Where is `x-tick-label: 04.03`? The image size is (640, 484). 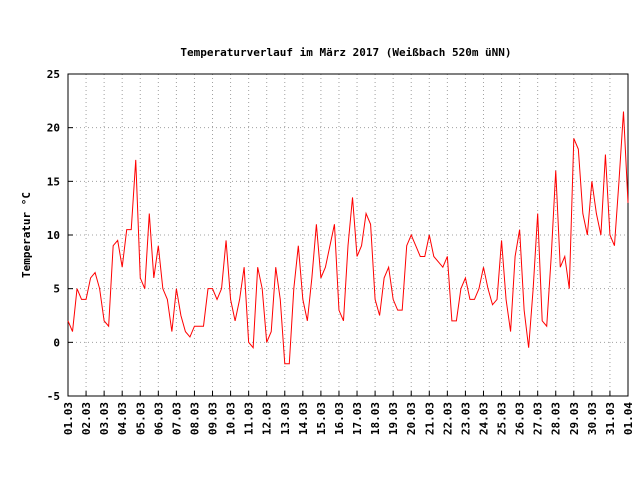
x-tick-label: 04.03 is located at coordinates (122, 418).